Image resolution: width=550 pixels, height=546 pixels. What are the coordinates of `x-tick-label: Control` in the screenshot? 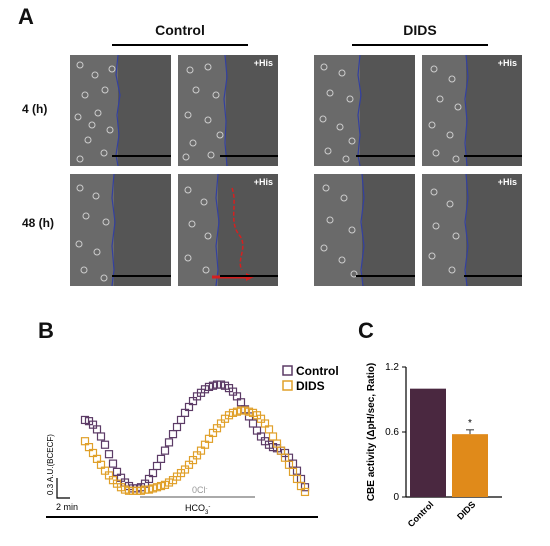 It's located at (421, 514).